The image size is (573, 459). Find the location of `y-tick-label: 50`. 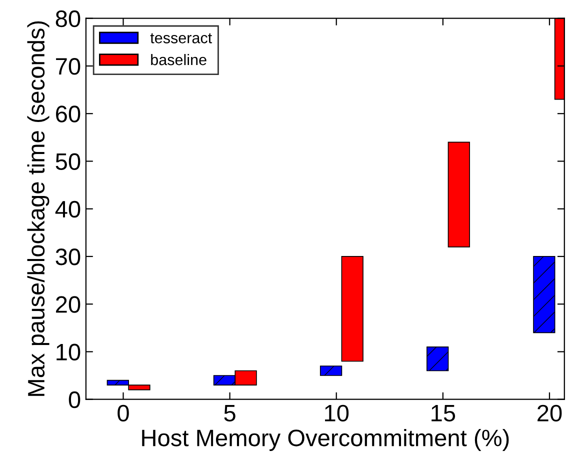

y-tick-label: 50 is located at coordinates (68, 161).